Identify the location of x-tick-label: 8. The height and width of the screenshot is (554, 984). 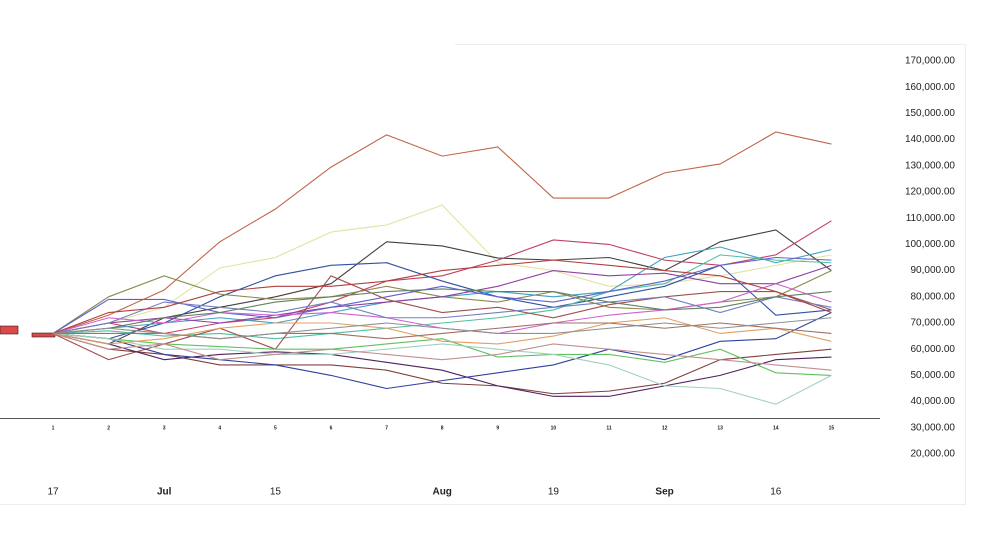
(442, 428).